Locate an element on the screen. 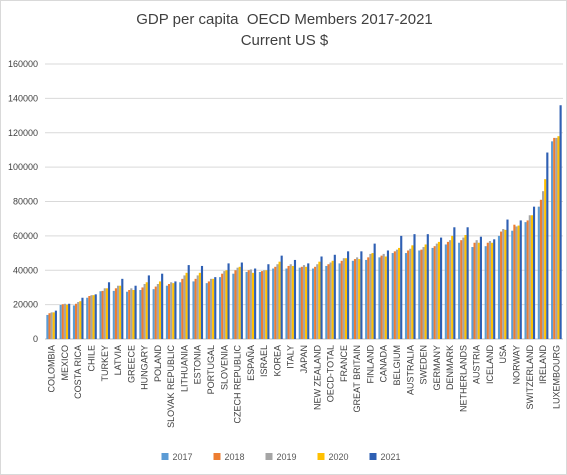  x-tick-label: IRELAND is located at coordinates (543, 365).